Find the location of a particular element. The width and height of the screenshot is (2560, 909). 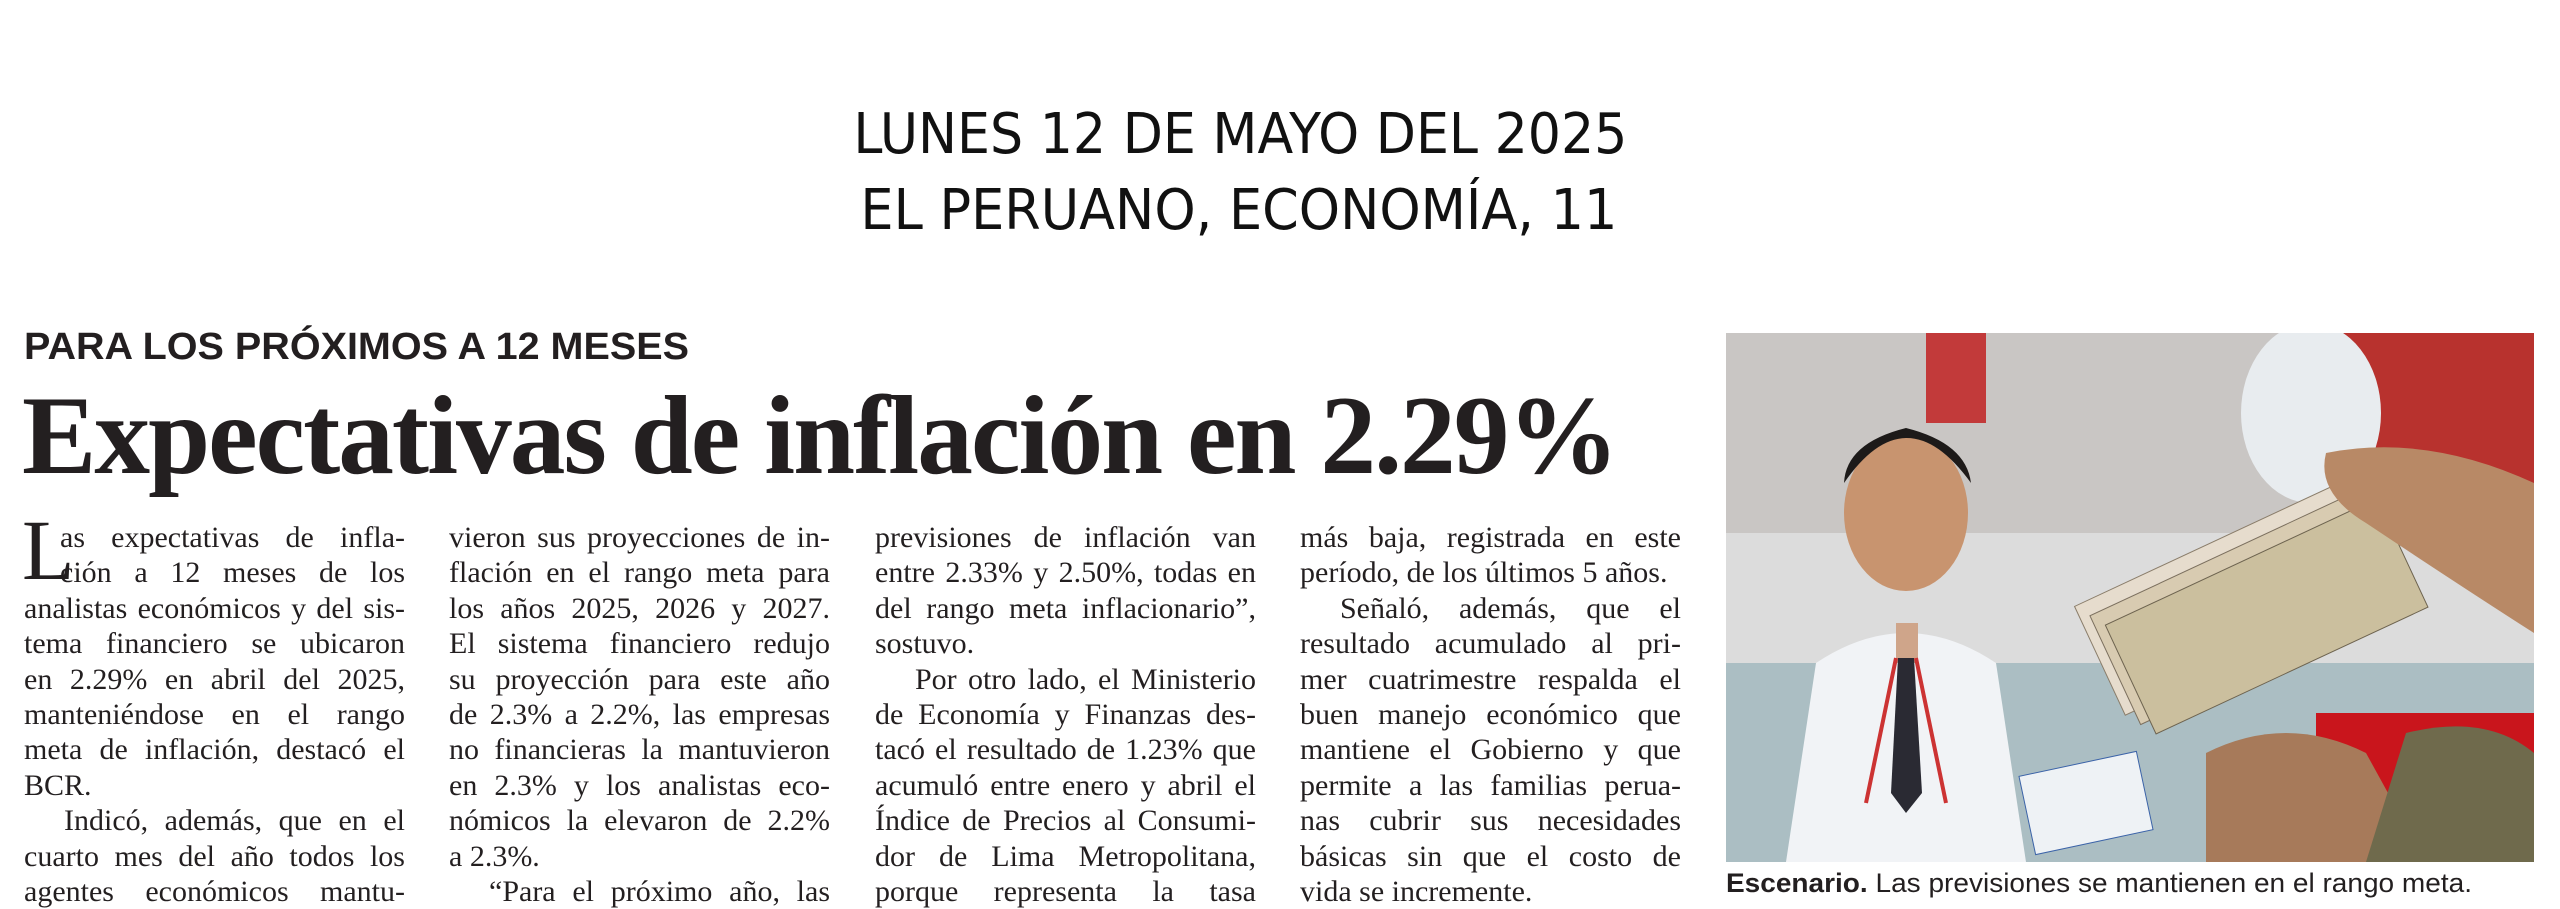

text-line: más baja, registrada en este is located at coordinates (1490, 537).